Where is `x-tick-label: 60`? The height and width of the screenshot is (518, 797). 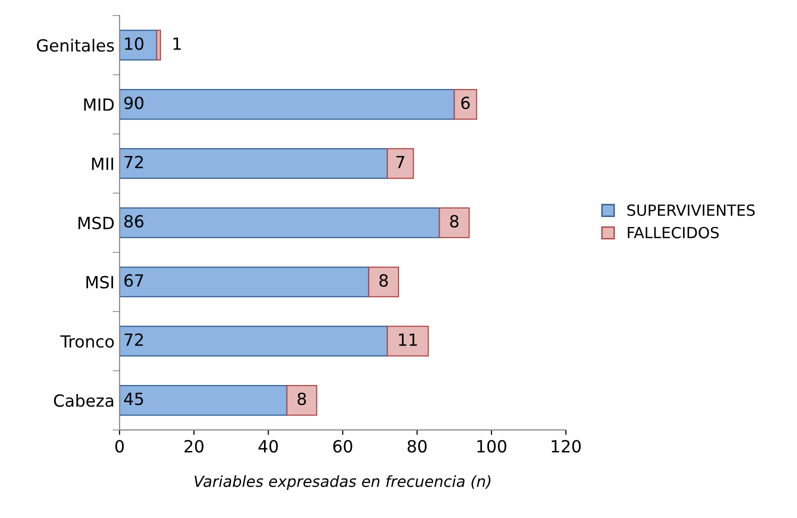
x-tick-label: 60 is located at coordinates (342, 446).